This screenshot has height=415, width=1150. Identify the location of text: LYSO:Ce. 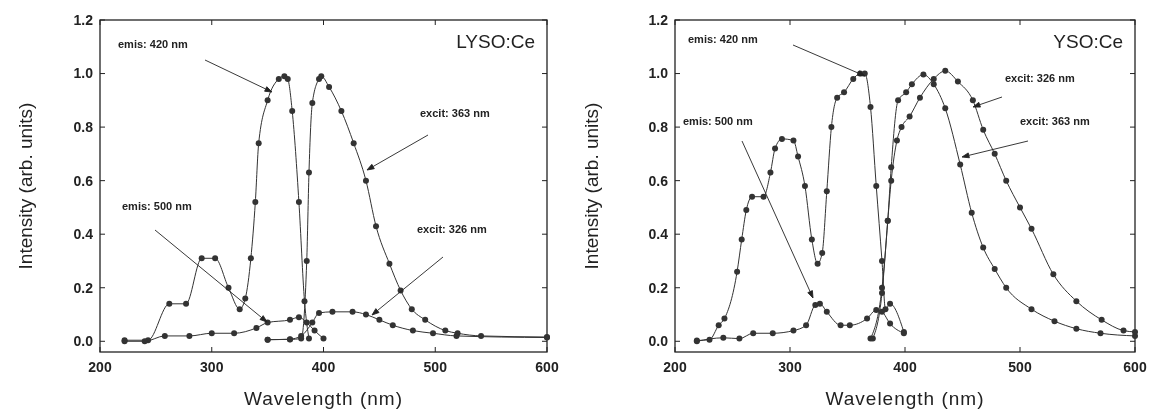
(495, 41).